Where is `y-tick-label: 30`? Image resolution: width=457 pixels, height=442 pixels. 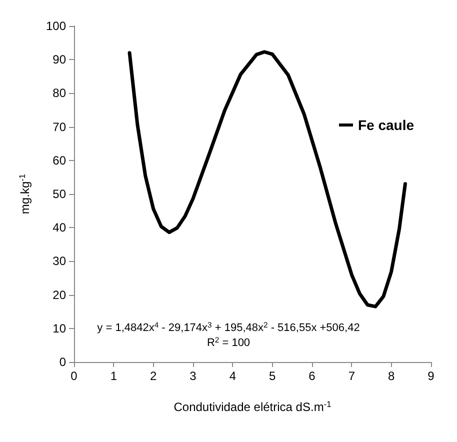 y-tick-label: 30 is located at coordinates (59, 261).